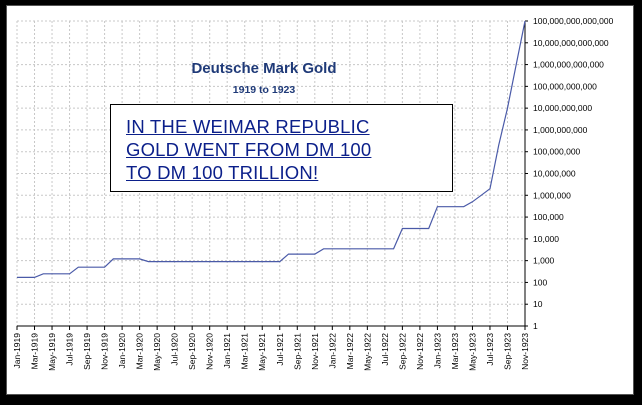  Describe the element at coordinates (332, 351) in the screenshot. I see `x-tick-label: Jan-1922` at that location.